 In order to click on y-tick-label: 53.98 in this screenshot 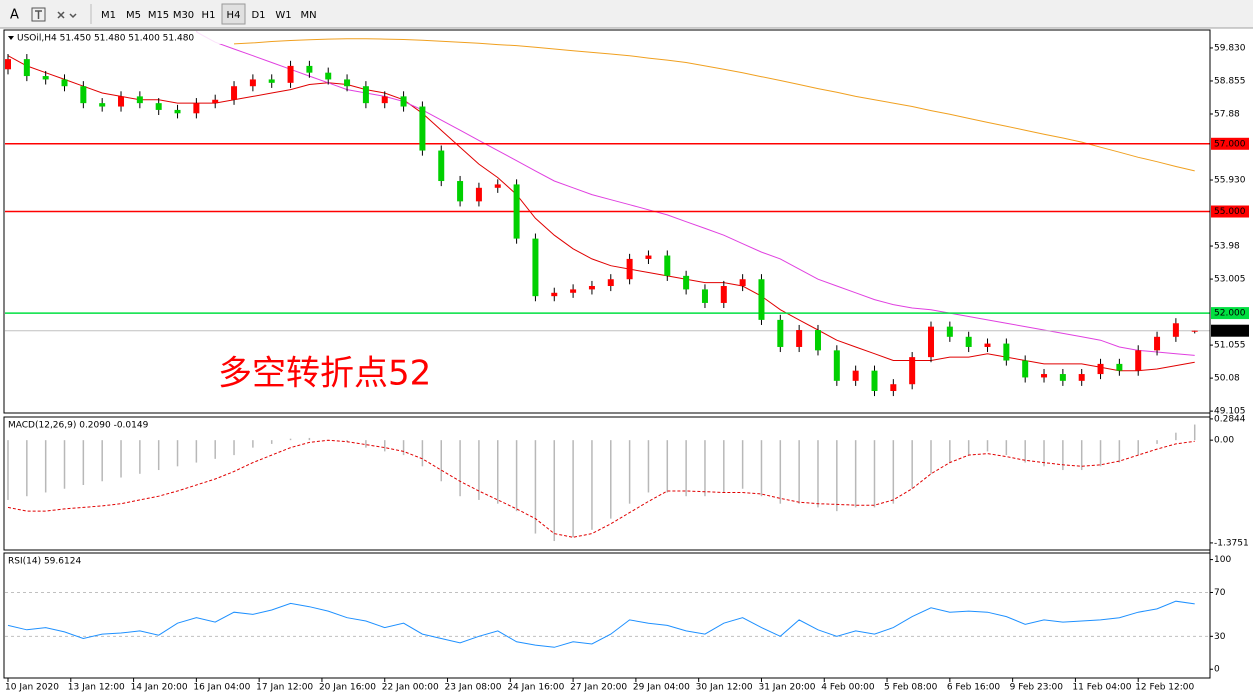, I will do `click(1227, 247)`.